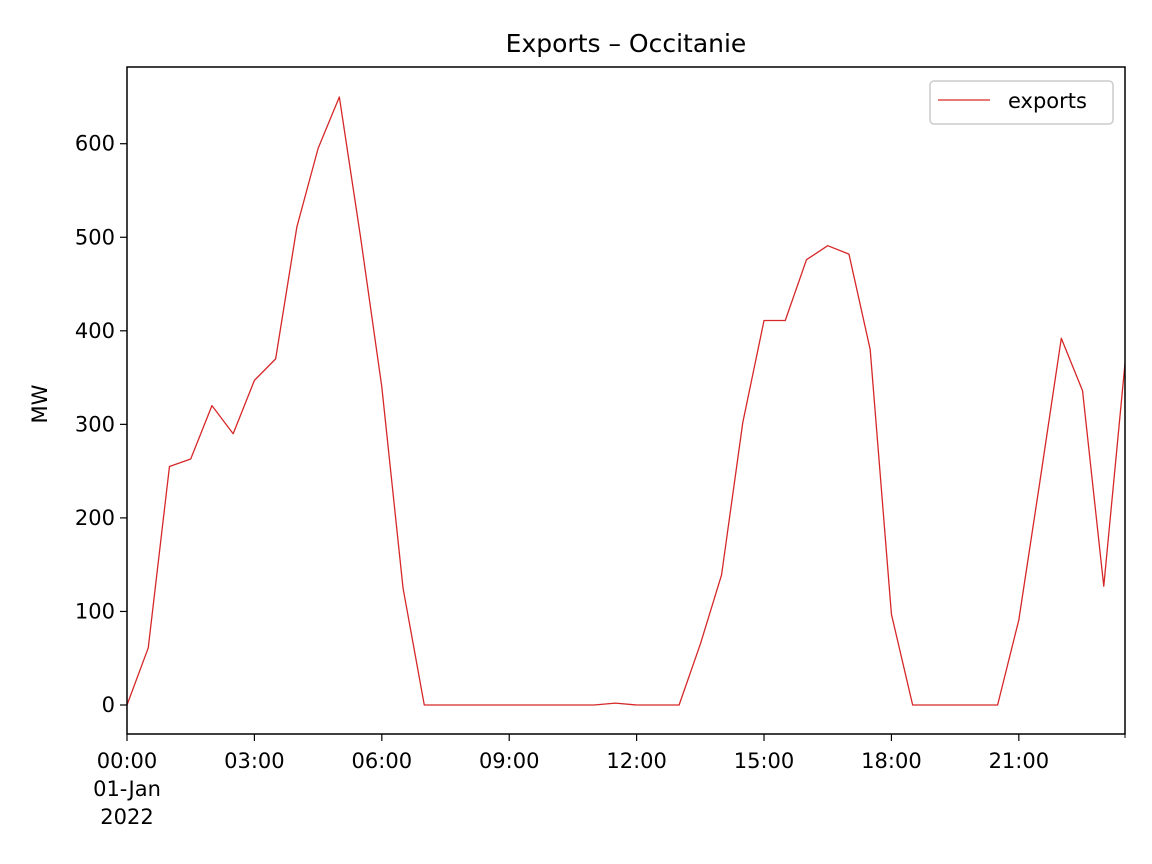 The image size is (1152, 864). Describe the element at coordinates (1047, 101) in the screenshot. I see `legend-label-exports: exports` at that location.